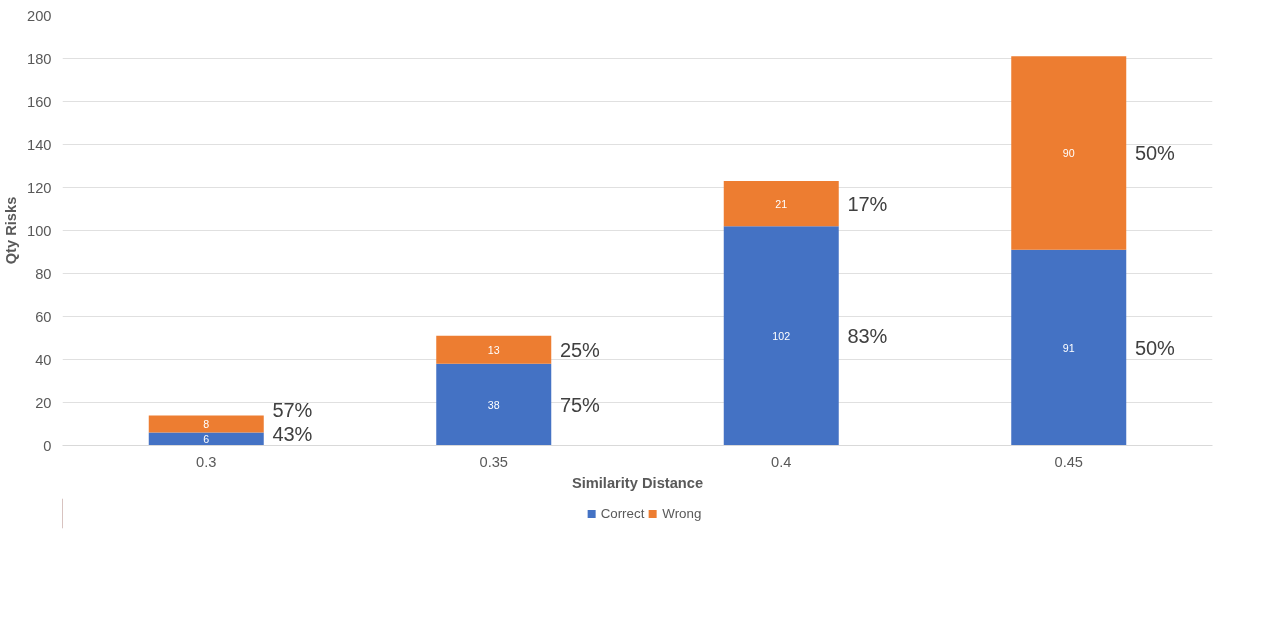  Describe the element at coordinates (43, 402) in the screenshot. I see `y-tick-label: 20` at that location.